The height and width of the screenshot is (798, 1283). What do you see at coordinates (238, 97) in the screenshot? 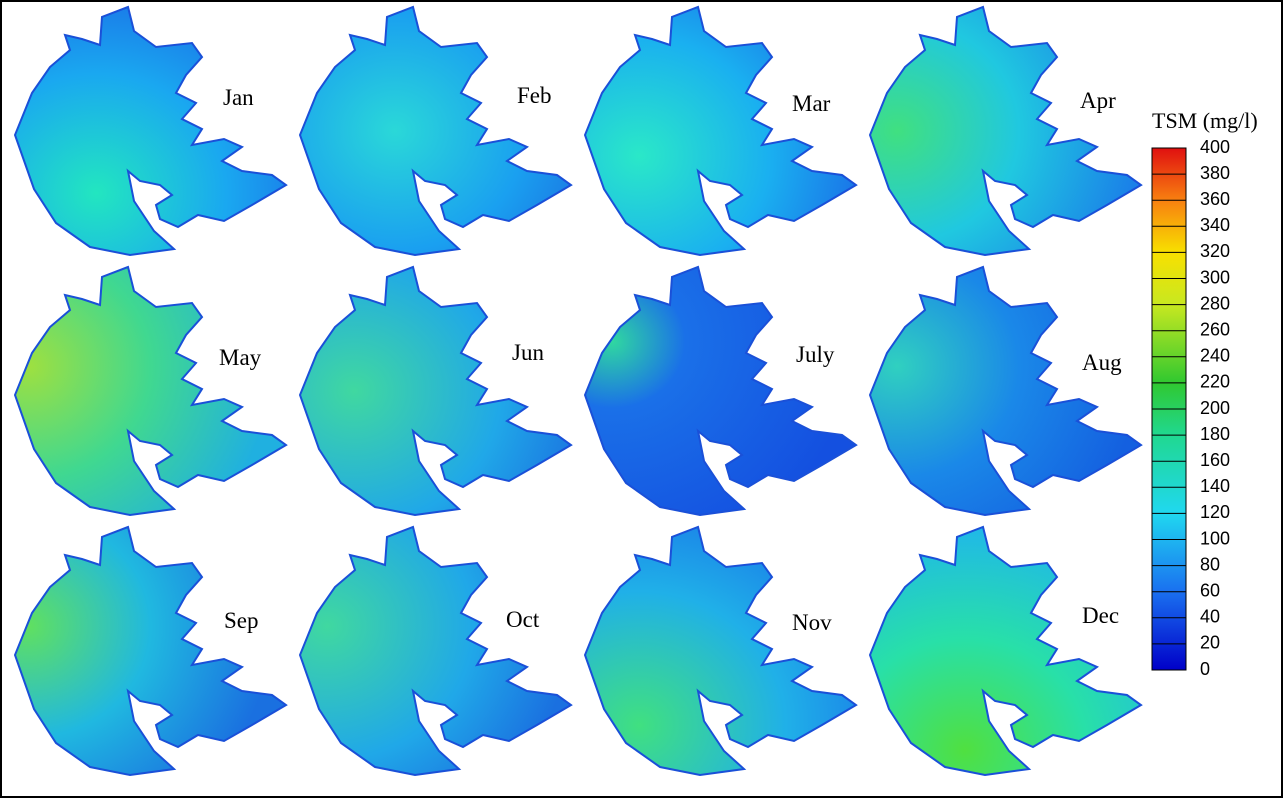
I see `month-label: Jan` at bounding box center [238, 97].